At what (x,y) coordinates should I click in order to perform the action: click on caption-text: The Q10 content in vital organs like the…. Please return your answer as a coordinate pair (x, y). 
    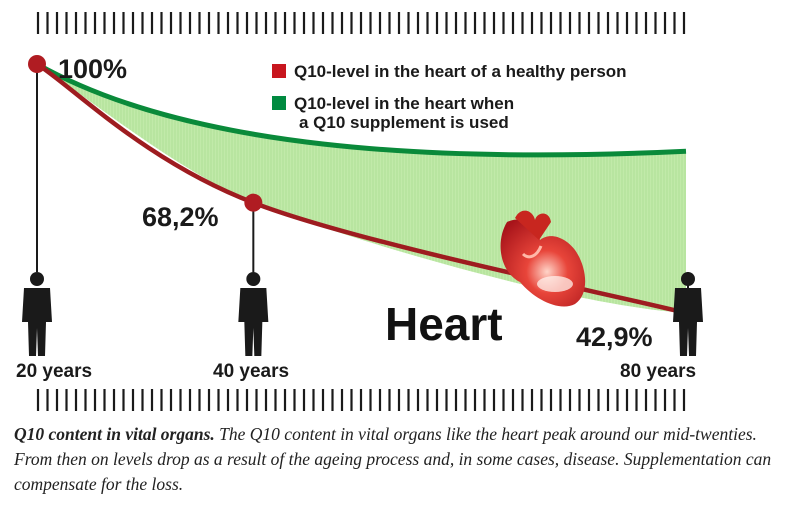
    Looking at the image, I should click on (393, 459).